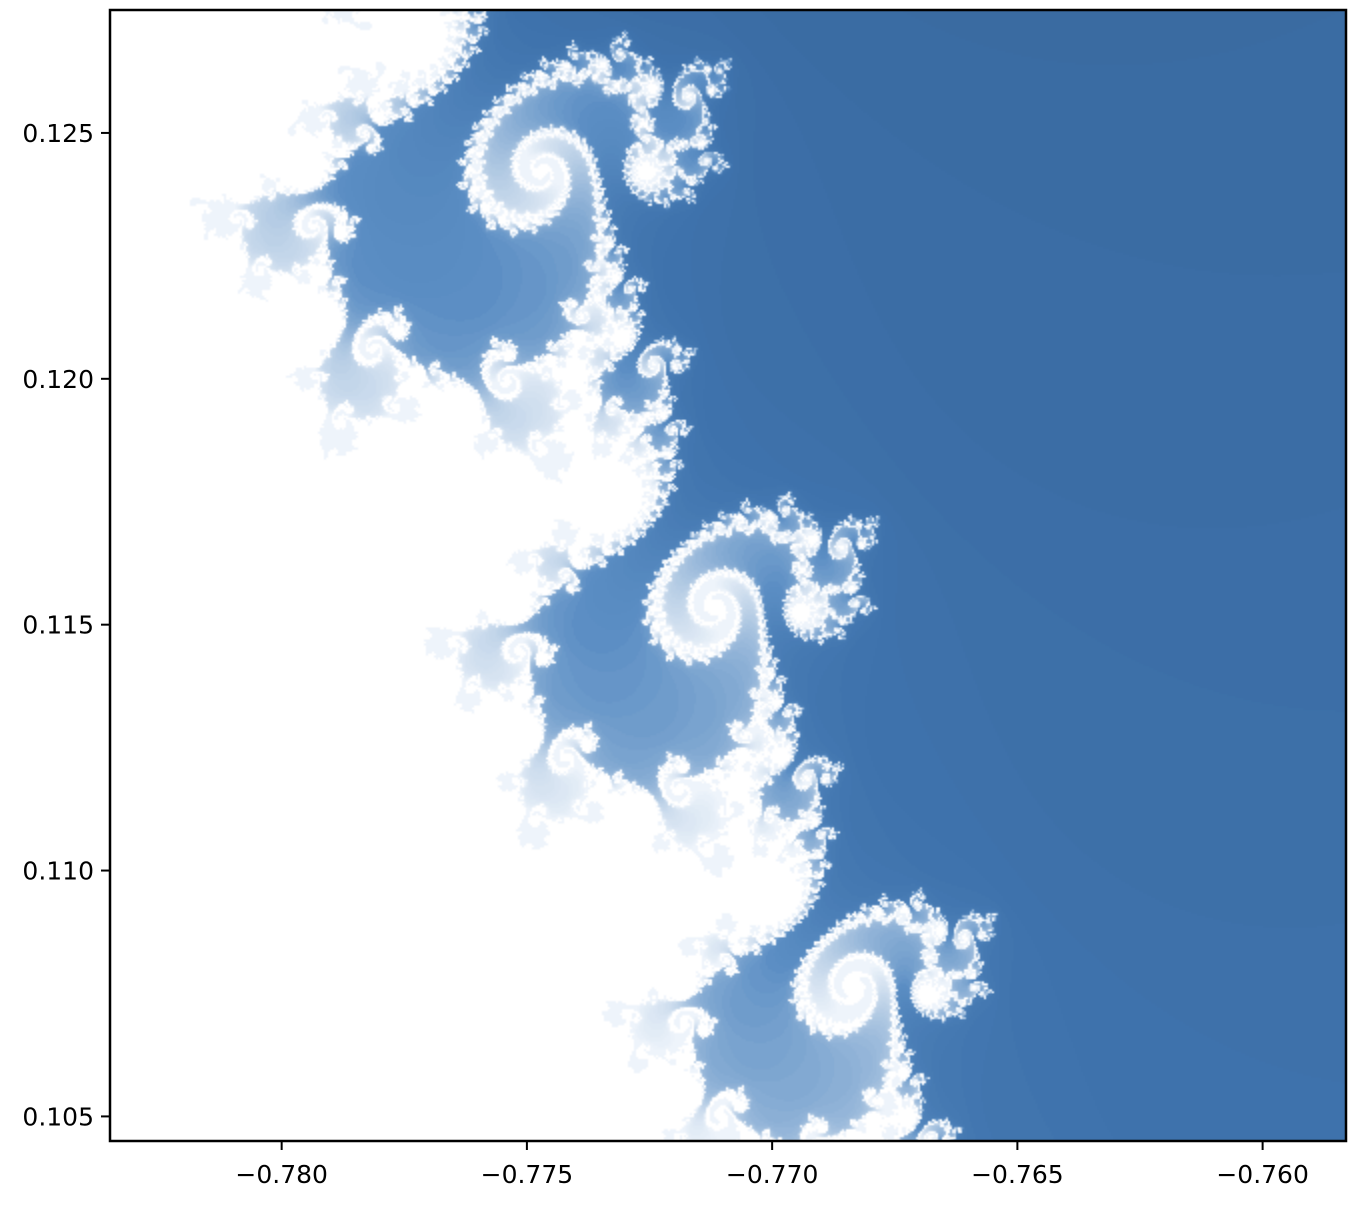  Describe the element at coordinates (1262, 1174) in the screenshot. I see `x-tick-label: −0.760` at that location.